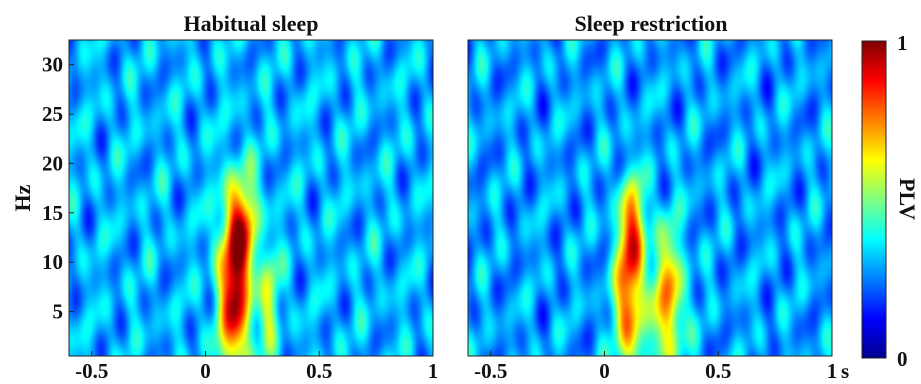 Image resolution: width=921 pixels, height=384 pixels. I want to click on y-tick-label: 5, so click(58, 312).